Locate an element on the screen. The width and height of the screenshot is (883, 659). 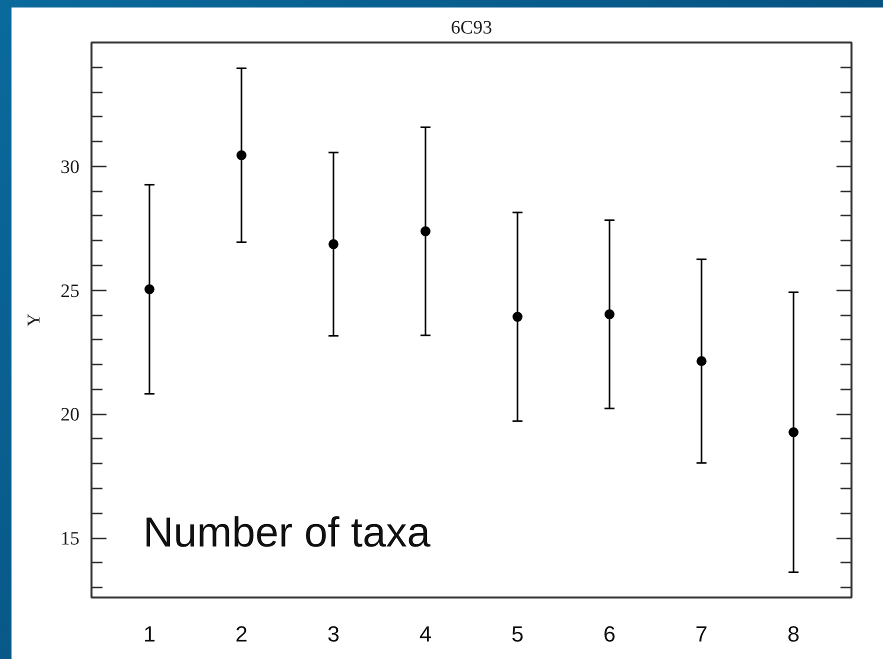
x-tick-label: 4 is located at coordinates (425, 634).